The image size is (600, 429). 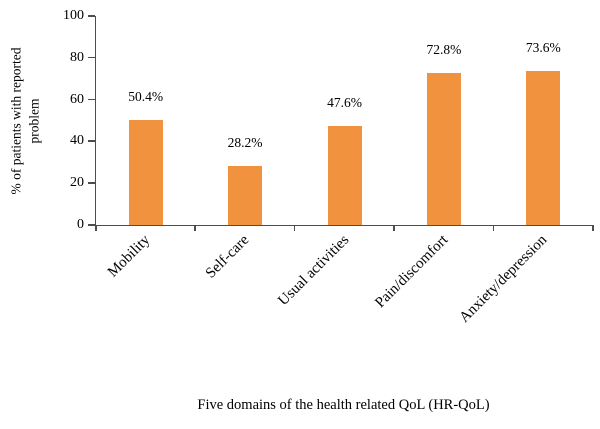 What do you see at coordinates (245, 195) in the screenshot?
I see `bar-self-care` at bounding box center [245, 195].